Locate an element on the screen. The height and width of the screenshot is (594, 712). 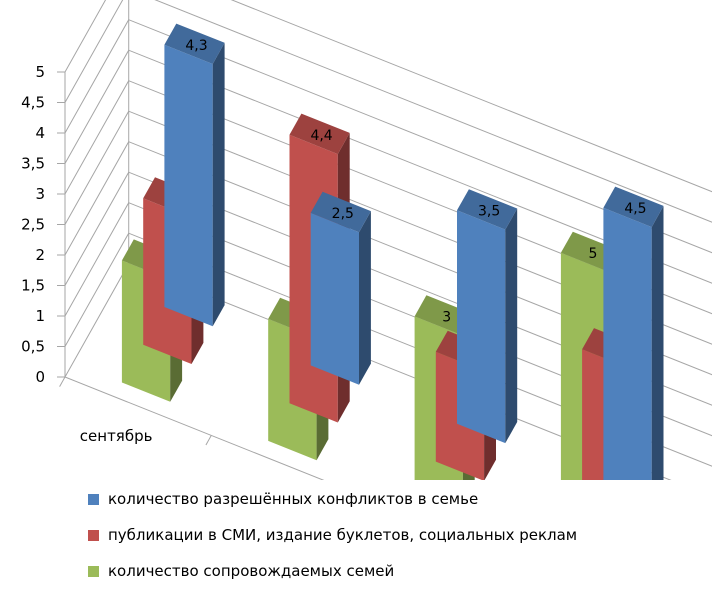
data-label: 3 is located at coordinates (446, 317).